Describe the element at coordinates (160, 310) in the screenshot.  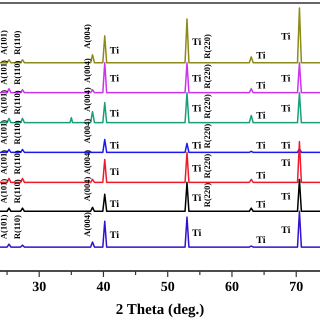
I see `x-axis-title: 2 Theta (deg.)` at that location.